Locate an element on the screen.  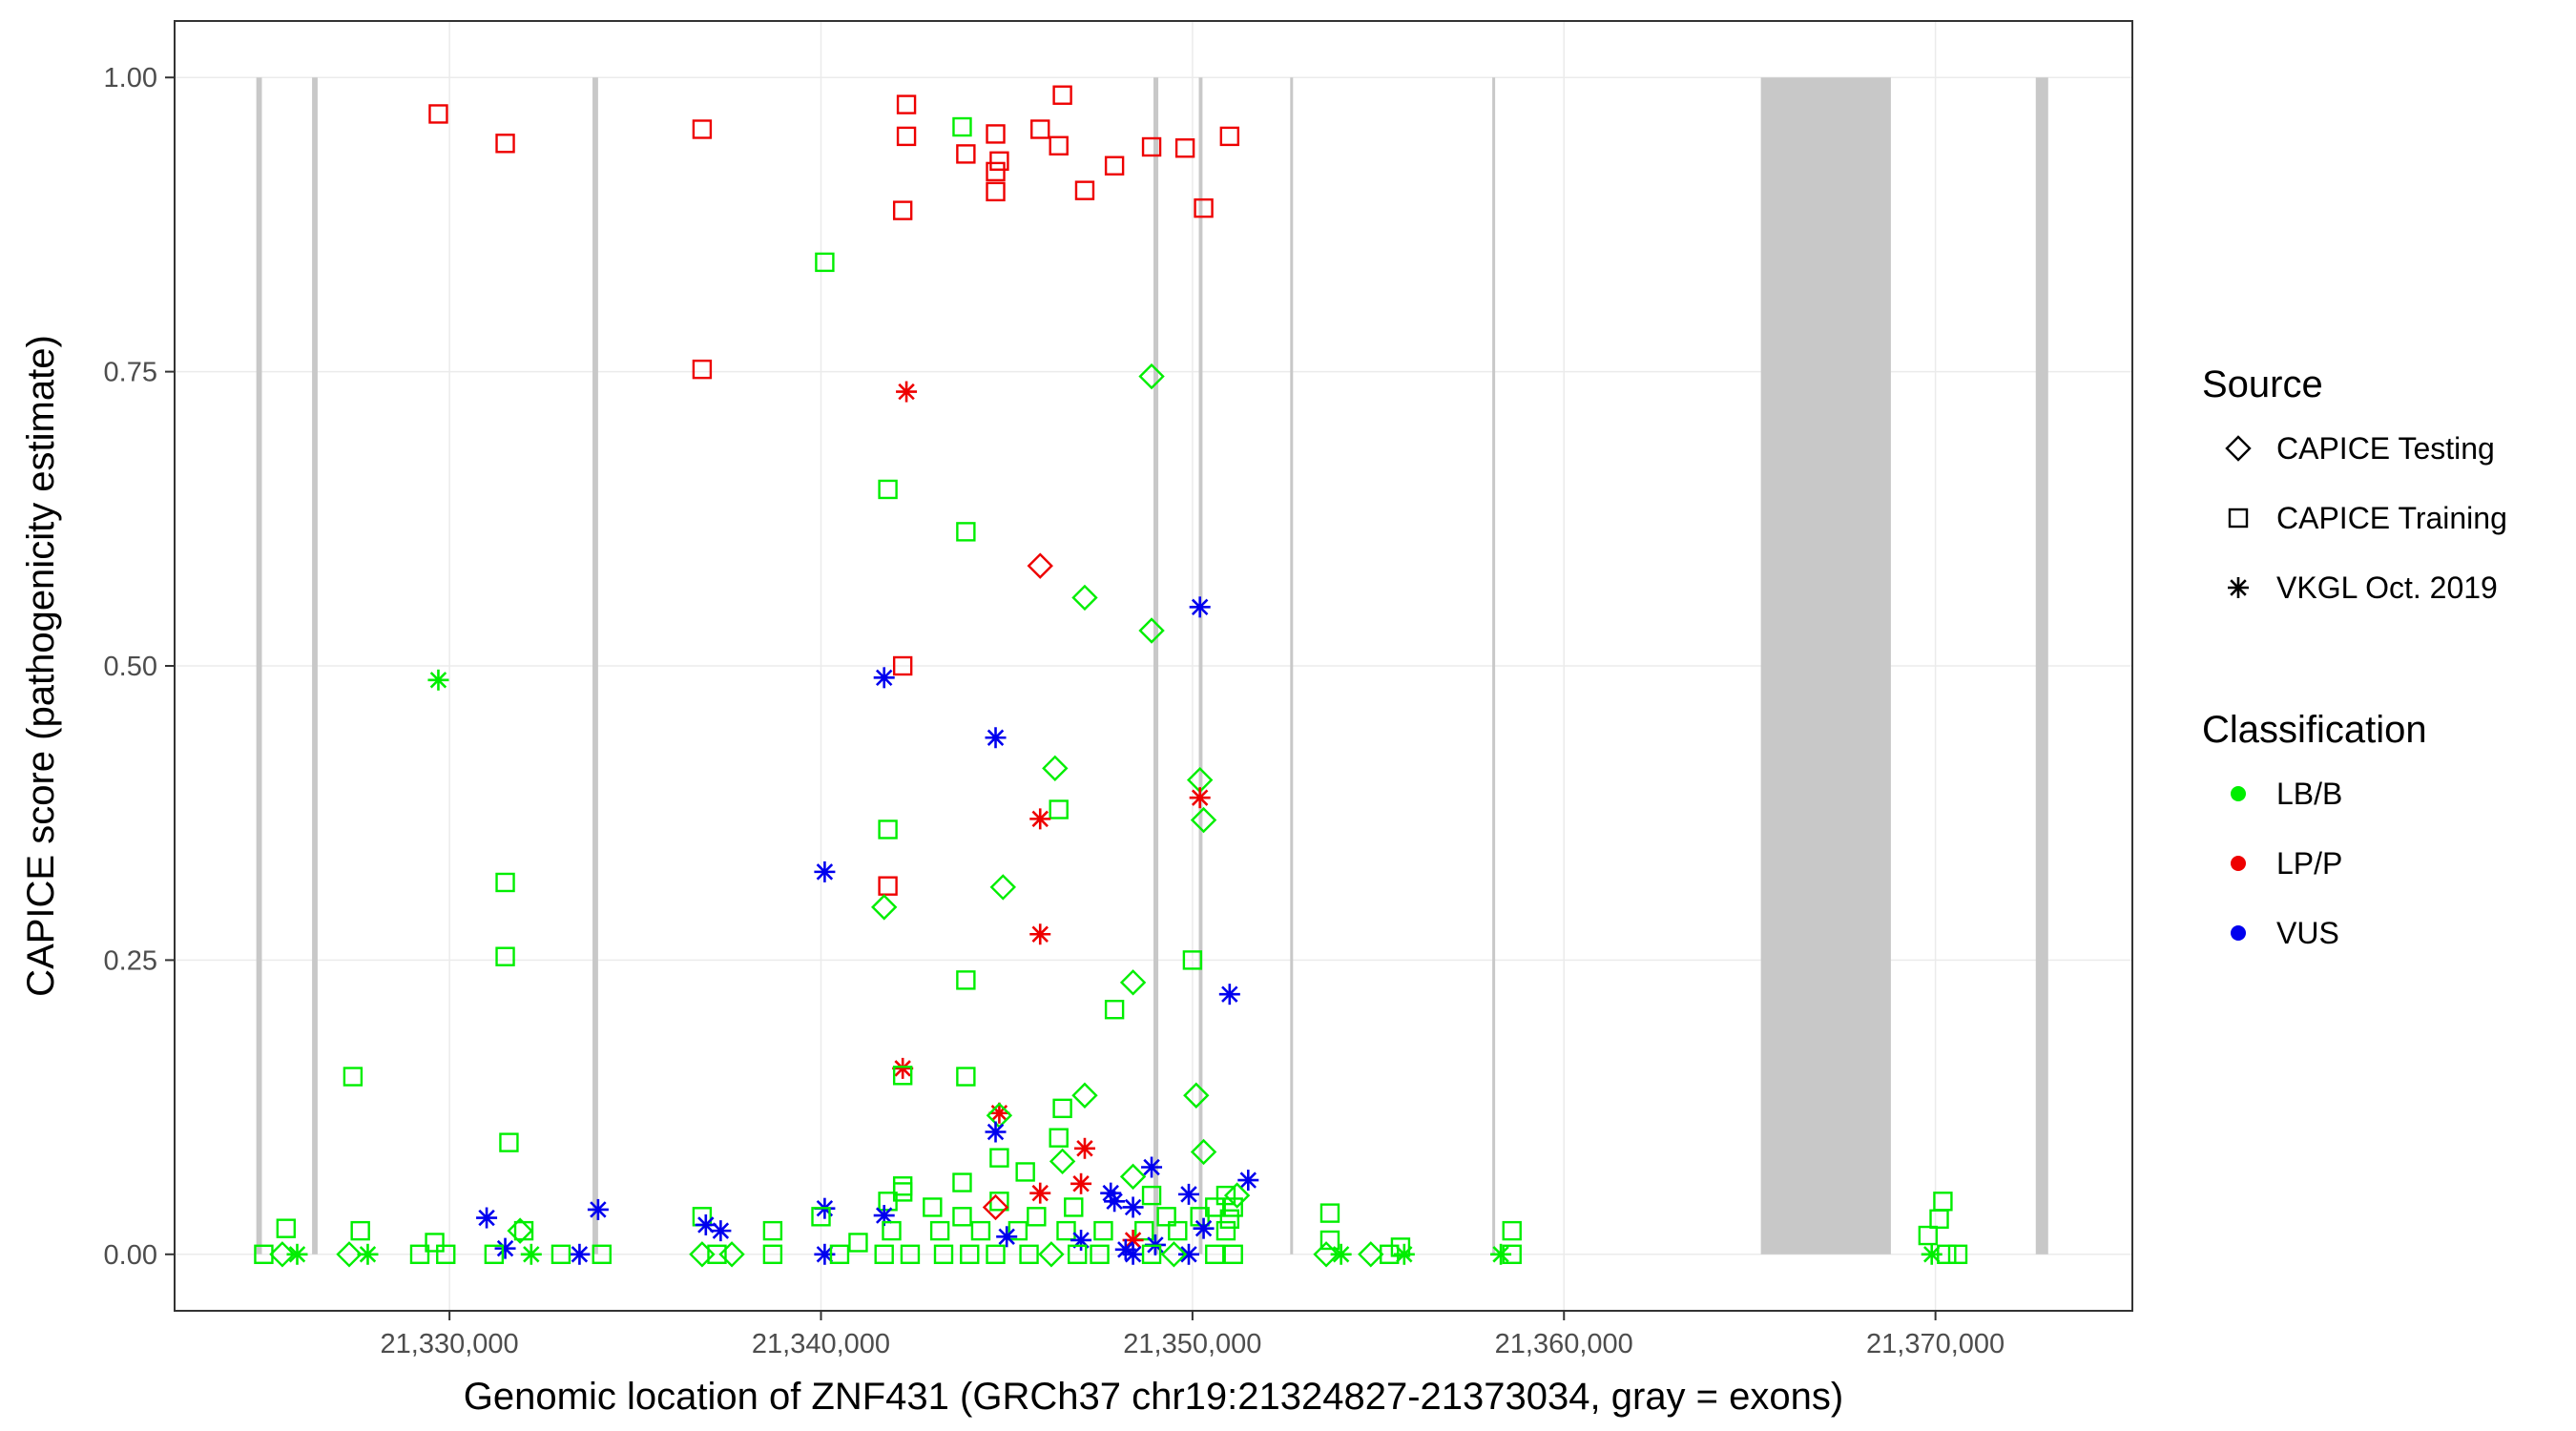
legend-key-asterisk is located at coordinates (2238, 587).